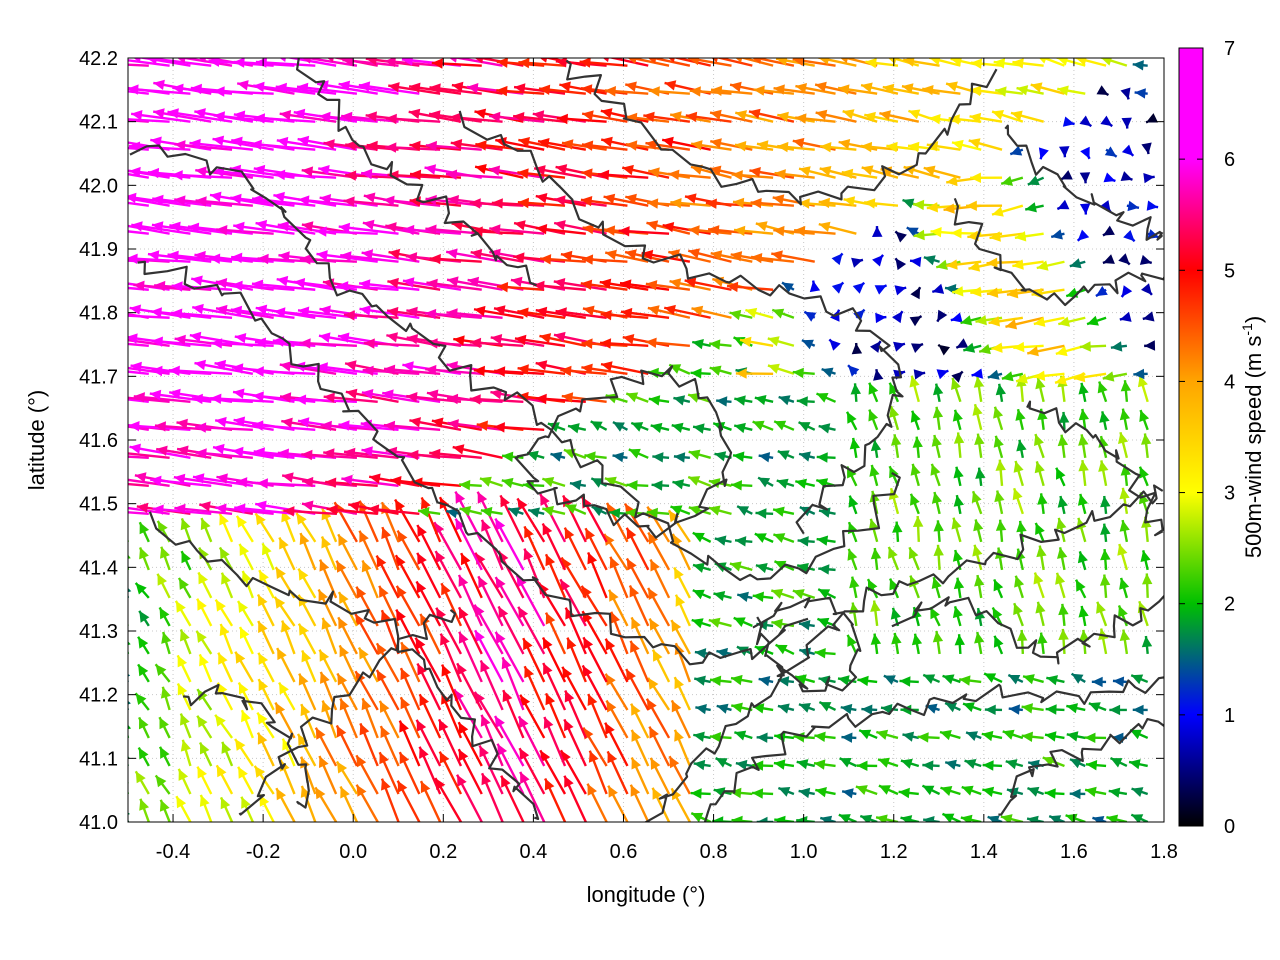 This screenshot has height=960, width=1280. Describe the element at coordinates (1247, 329) in the screenshot. I see `colorbar-label-exponent: -1` at that location.